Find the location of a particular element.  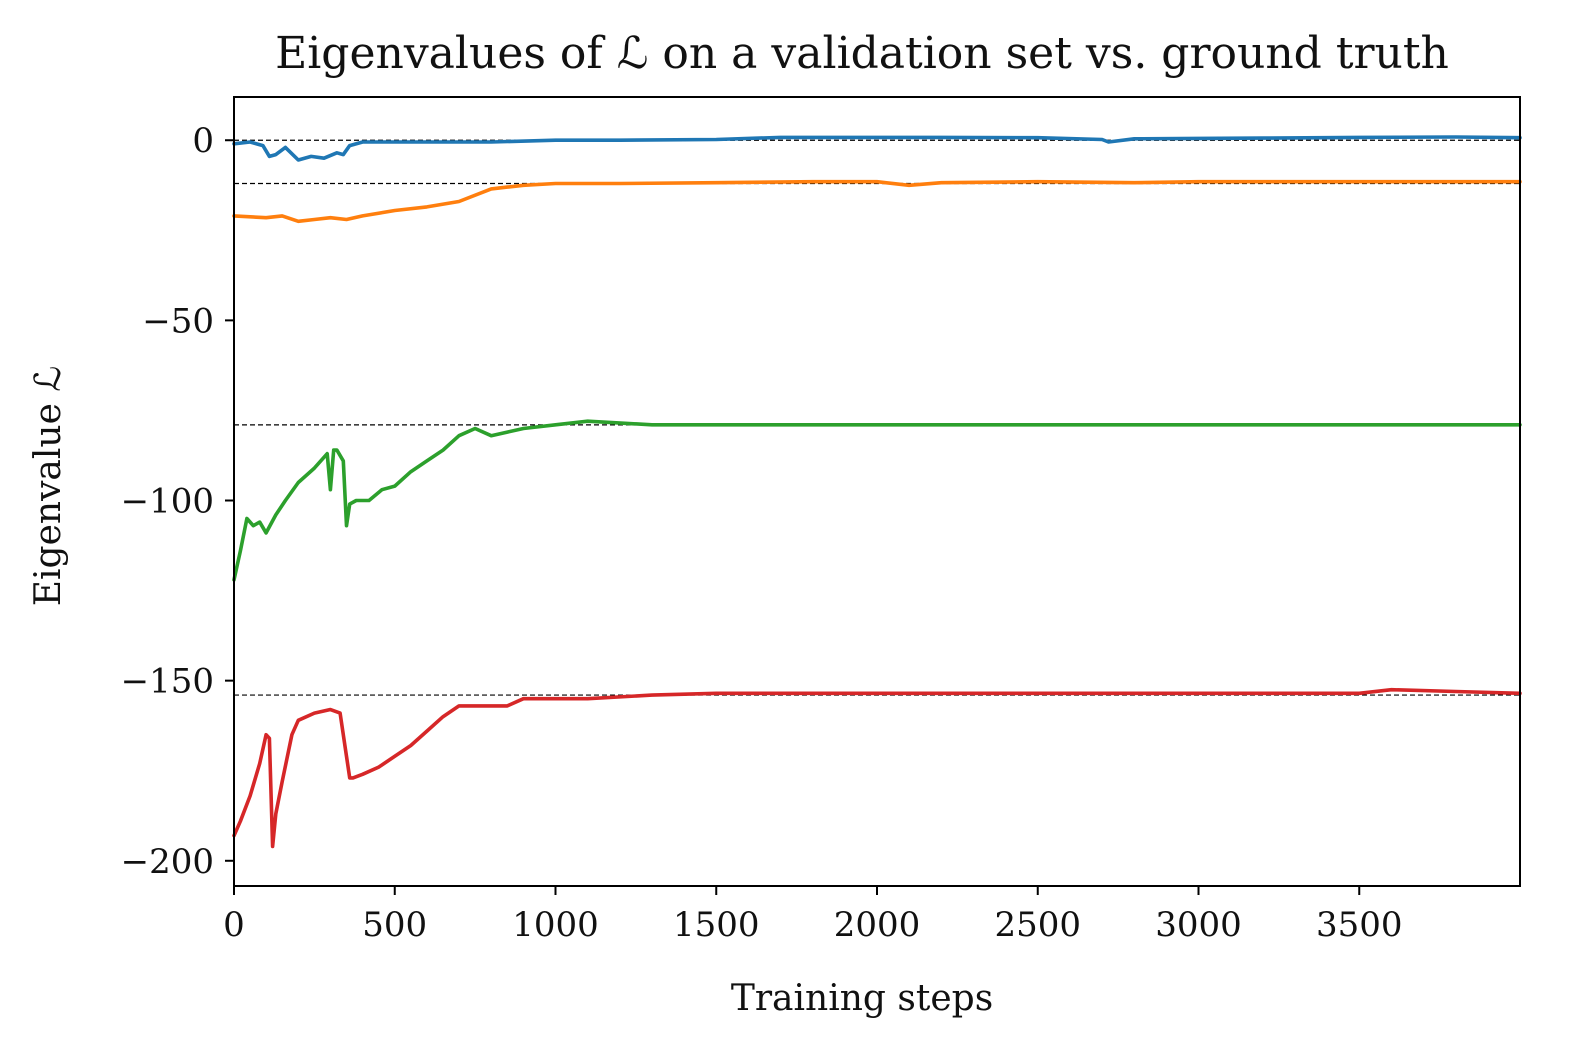

y-axis: 0 −50 −100 −150 −200 is located at coordinates (177, 501).